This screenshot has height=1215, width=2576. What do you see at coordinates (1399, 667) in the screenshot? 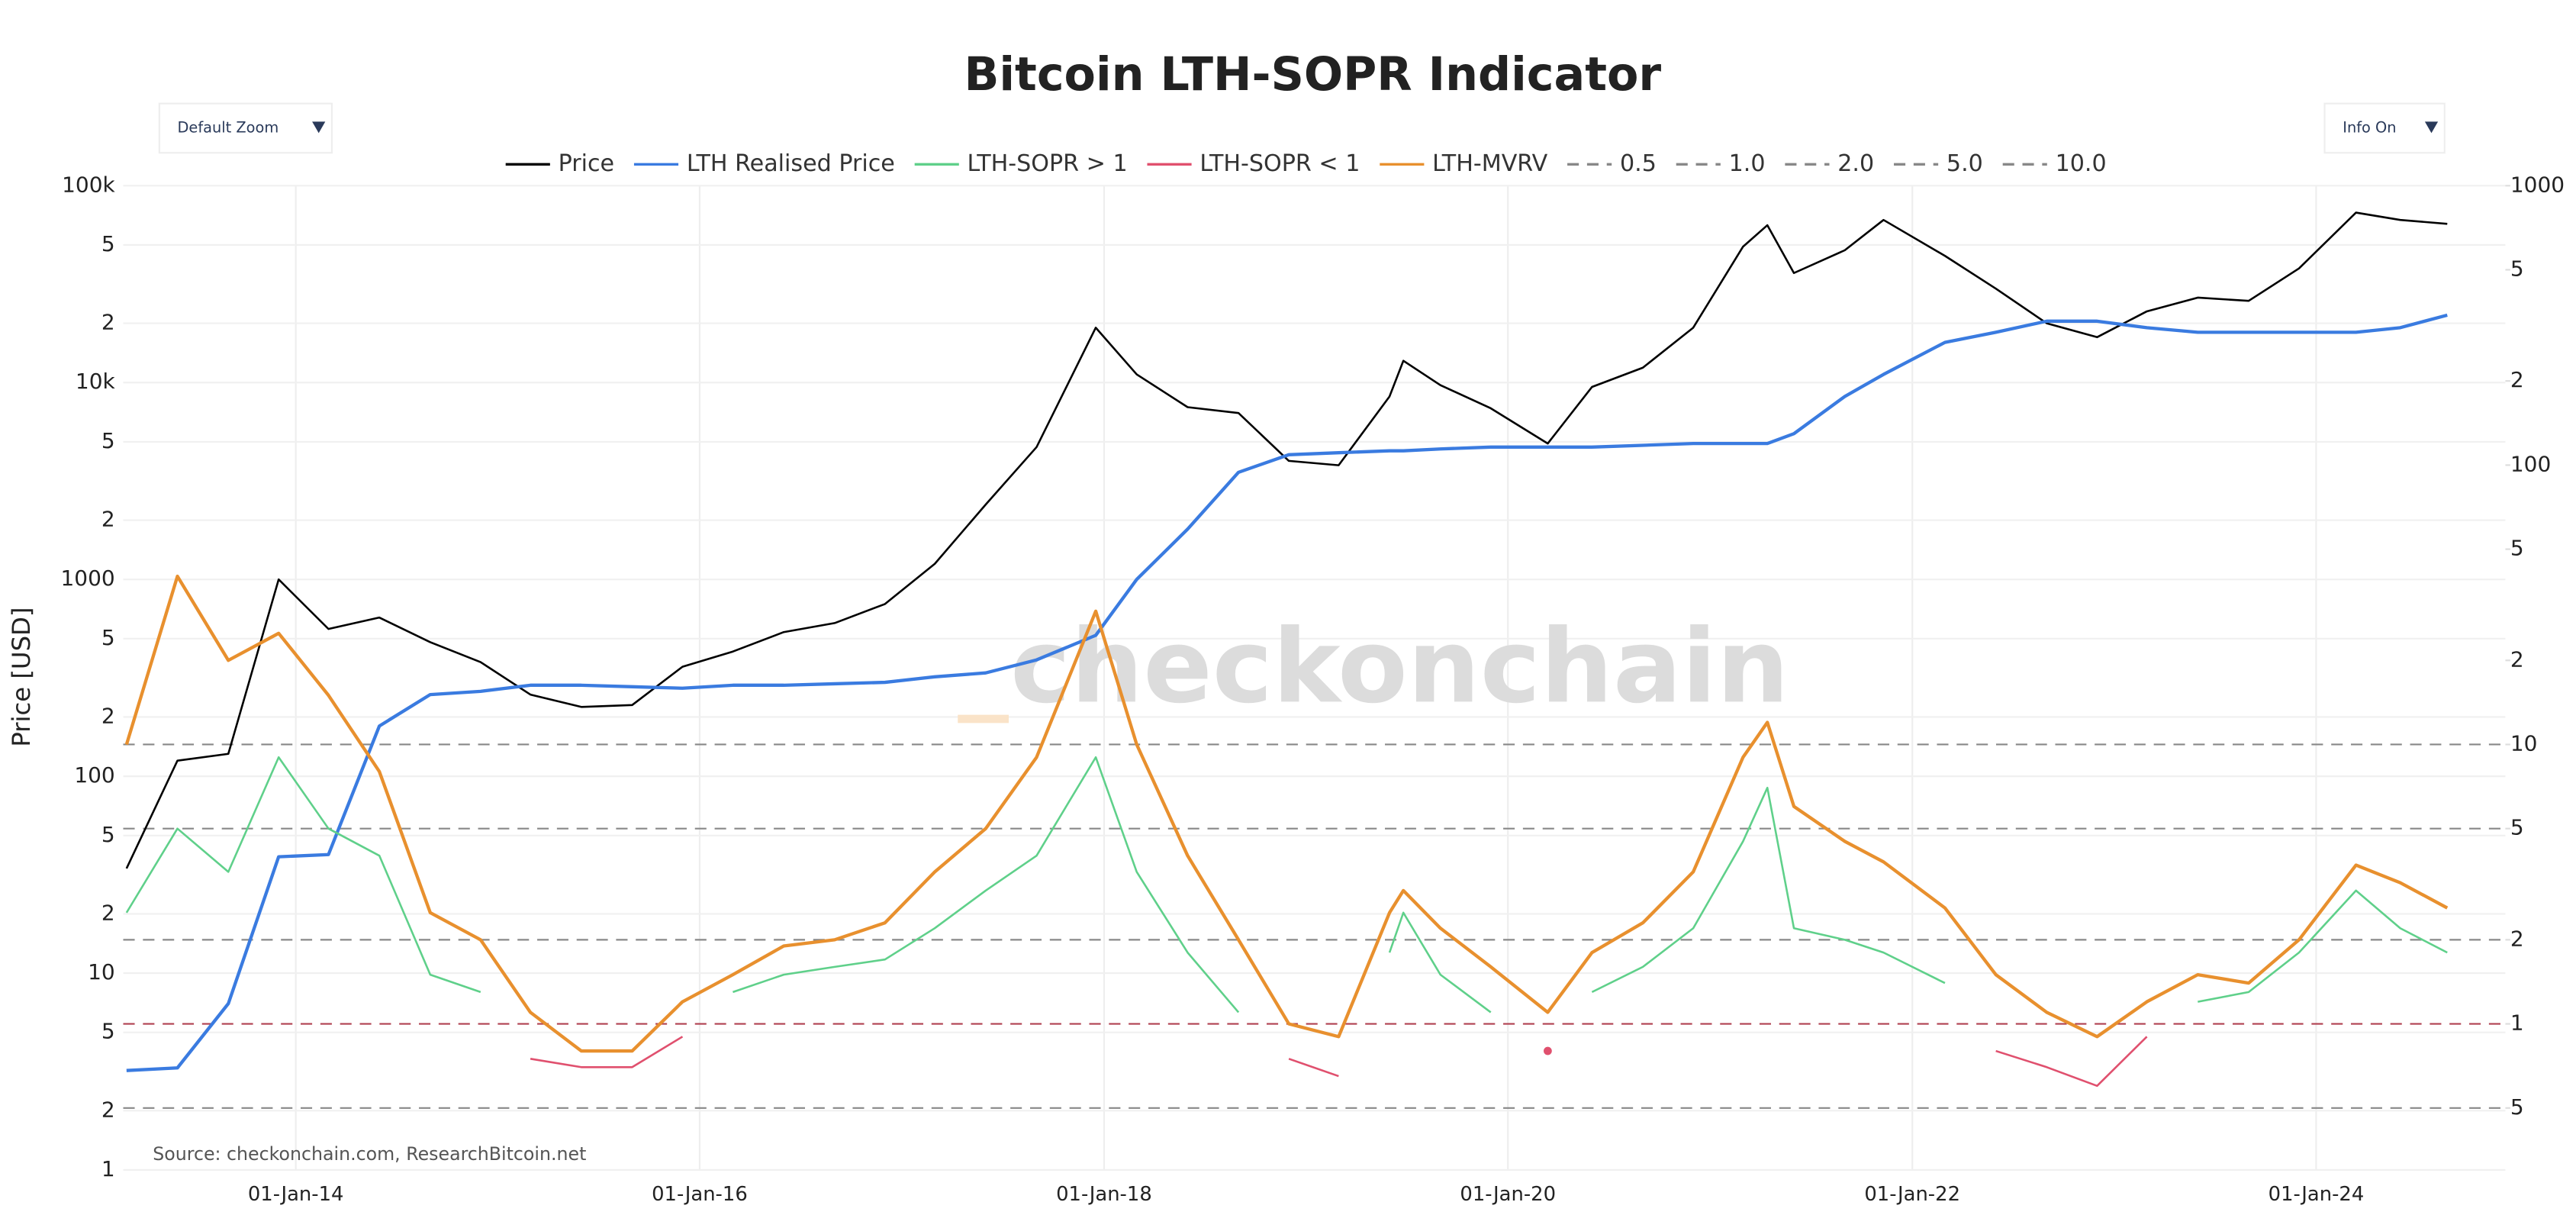
I see `watermark: checkonchain` at bounding box center [1399, 667].